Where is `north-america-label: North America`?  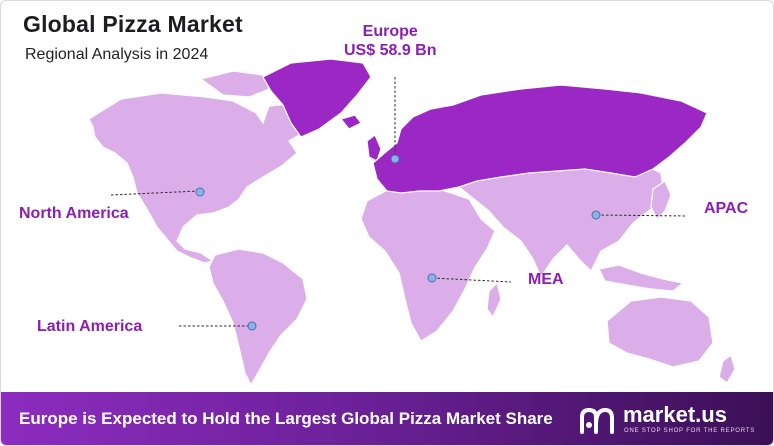
north-america-label: North America is located at coordinates (74, 213).